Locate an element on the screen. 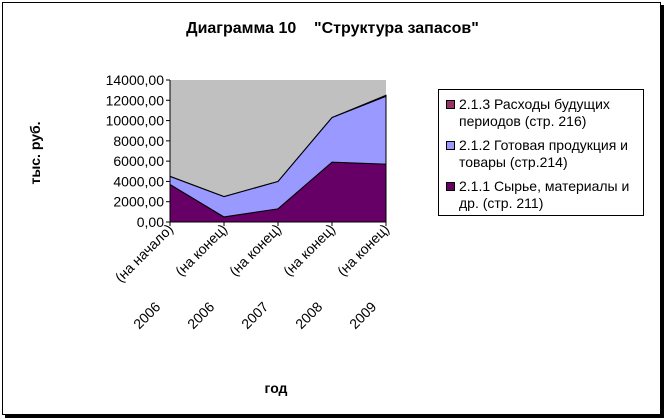 The width and height of the screenshot is (665, 419). legend-swatch-raw-materials is located at coordinates (450, 186).